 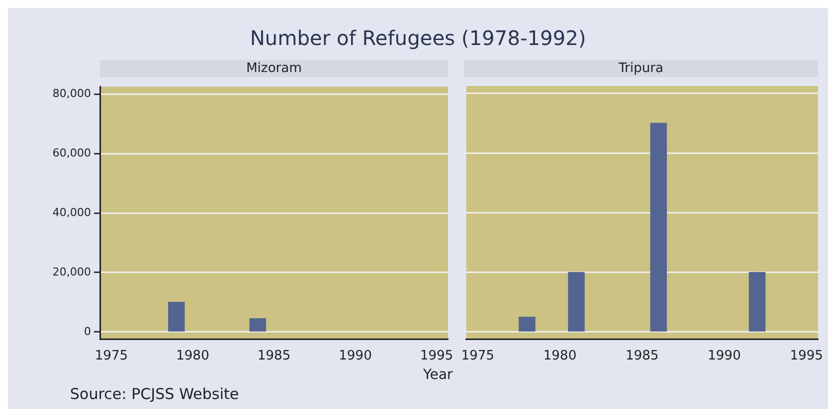 What do you see at coordinates (87, 331) in the screenshot?
I see `y-tick-label: 0` at bounding box center [87, 331].